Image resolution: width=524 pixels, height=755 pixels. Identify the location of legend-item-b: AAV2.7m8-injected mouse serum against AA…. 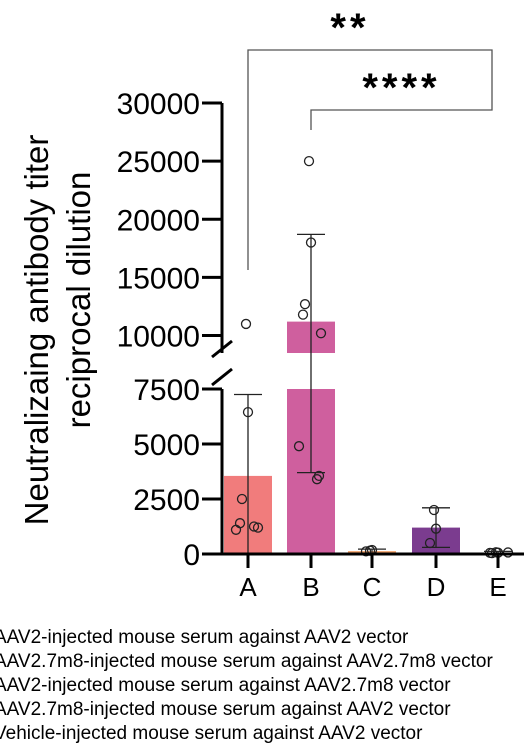
(246, 661).